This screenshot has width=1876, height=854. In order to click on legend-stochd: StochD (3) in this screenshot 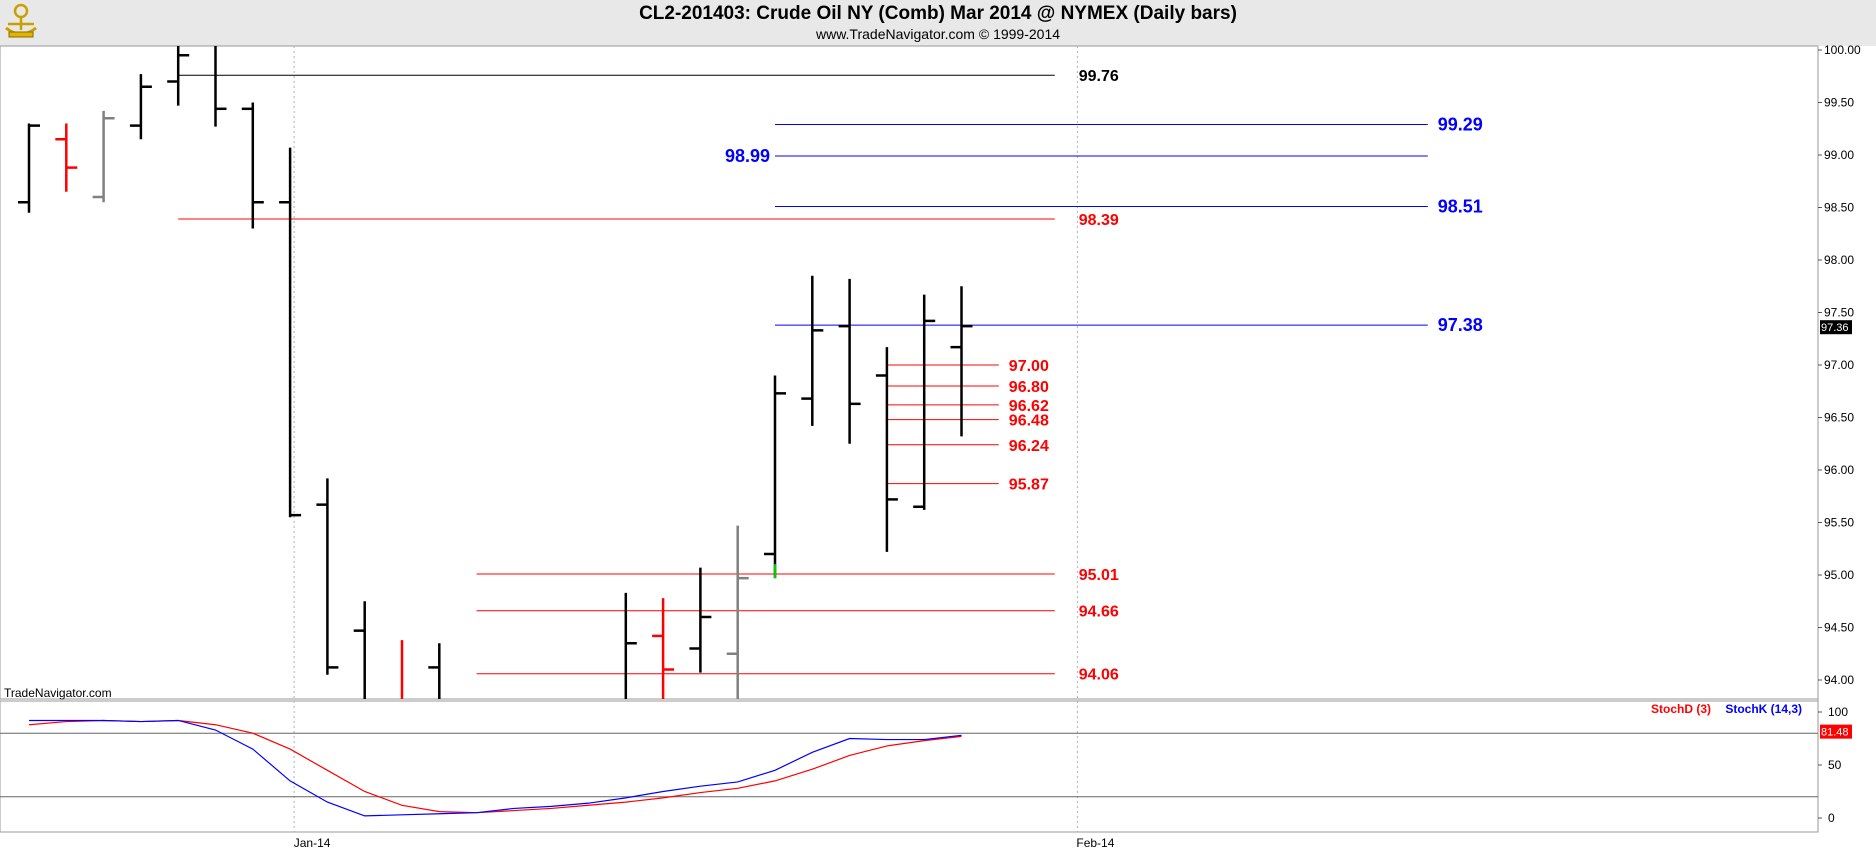, I will do `click(1681, 709)`.